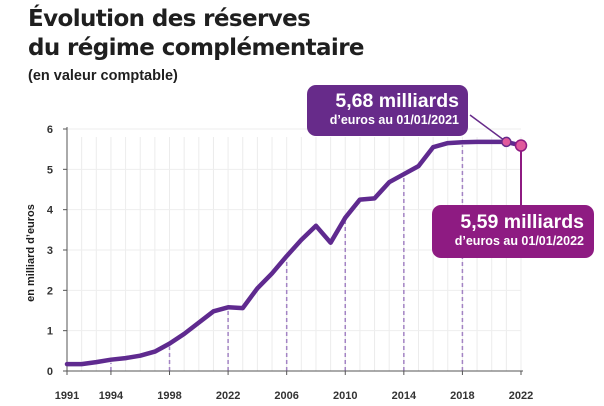 Image resolution: width=604 pixels, height=406 pixels. I want to click on y-tick-label-4: 4, so click(50, 211).